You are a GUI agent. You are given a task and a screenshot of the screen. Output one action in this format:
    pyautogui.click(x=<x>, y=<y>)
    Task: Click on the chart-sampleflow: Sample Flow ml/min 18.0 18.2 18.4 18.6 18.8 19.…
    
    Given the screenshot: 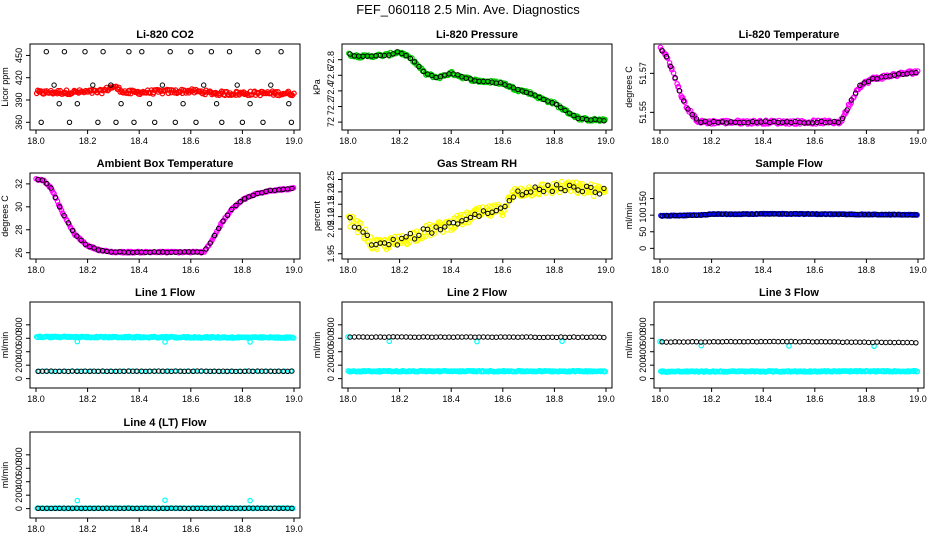 What is the action you would take?
    pyautogui.click(x=775, y=216)
    